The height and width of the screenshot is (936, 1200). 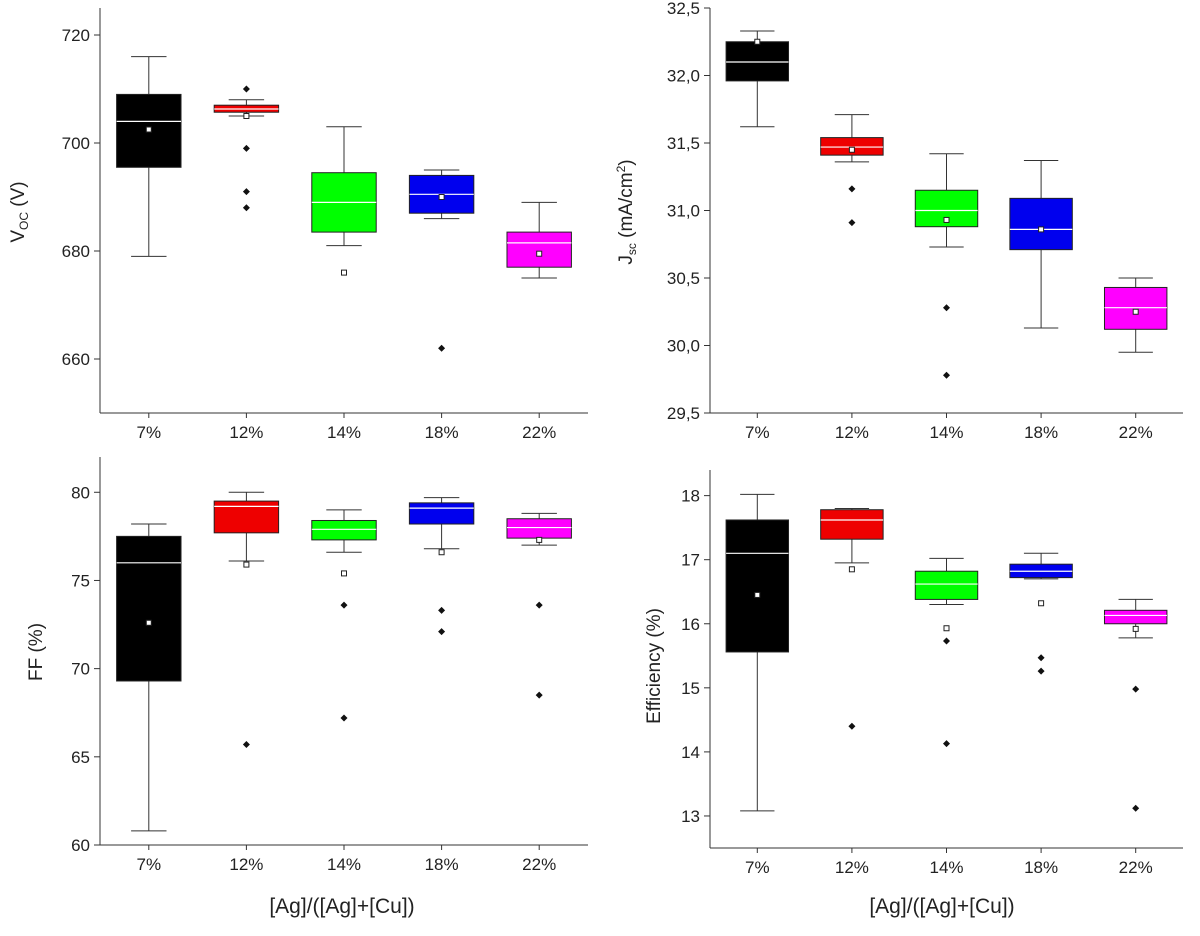 What do you see at coordinates (80, 580) in the screenshot?
I see `ff-ytick-label: 75` at bounding box center [80, 580].